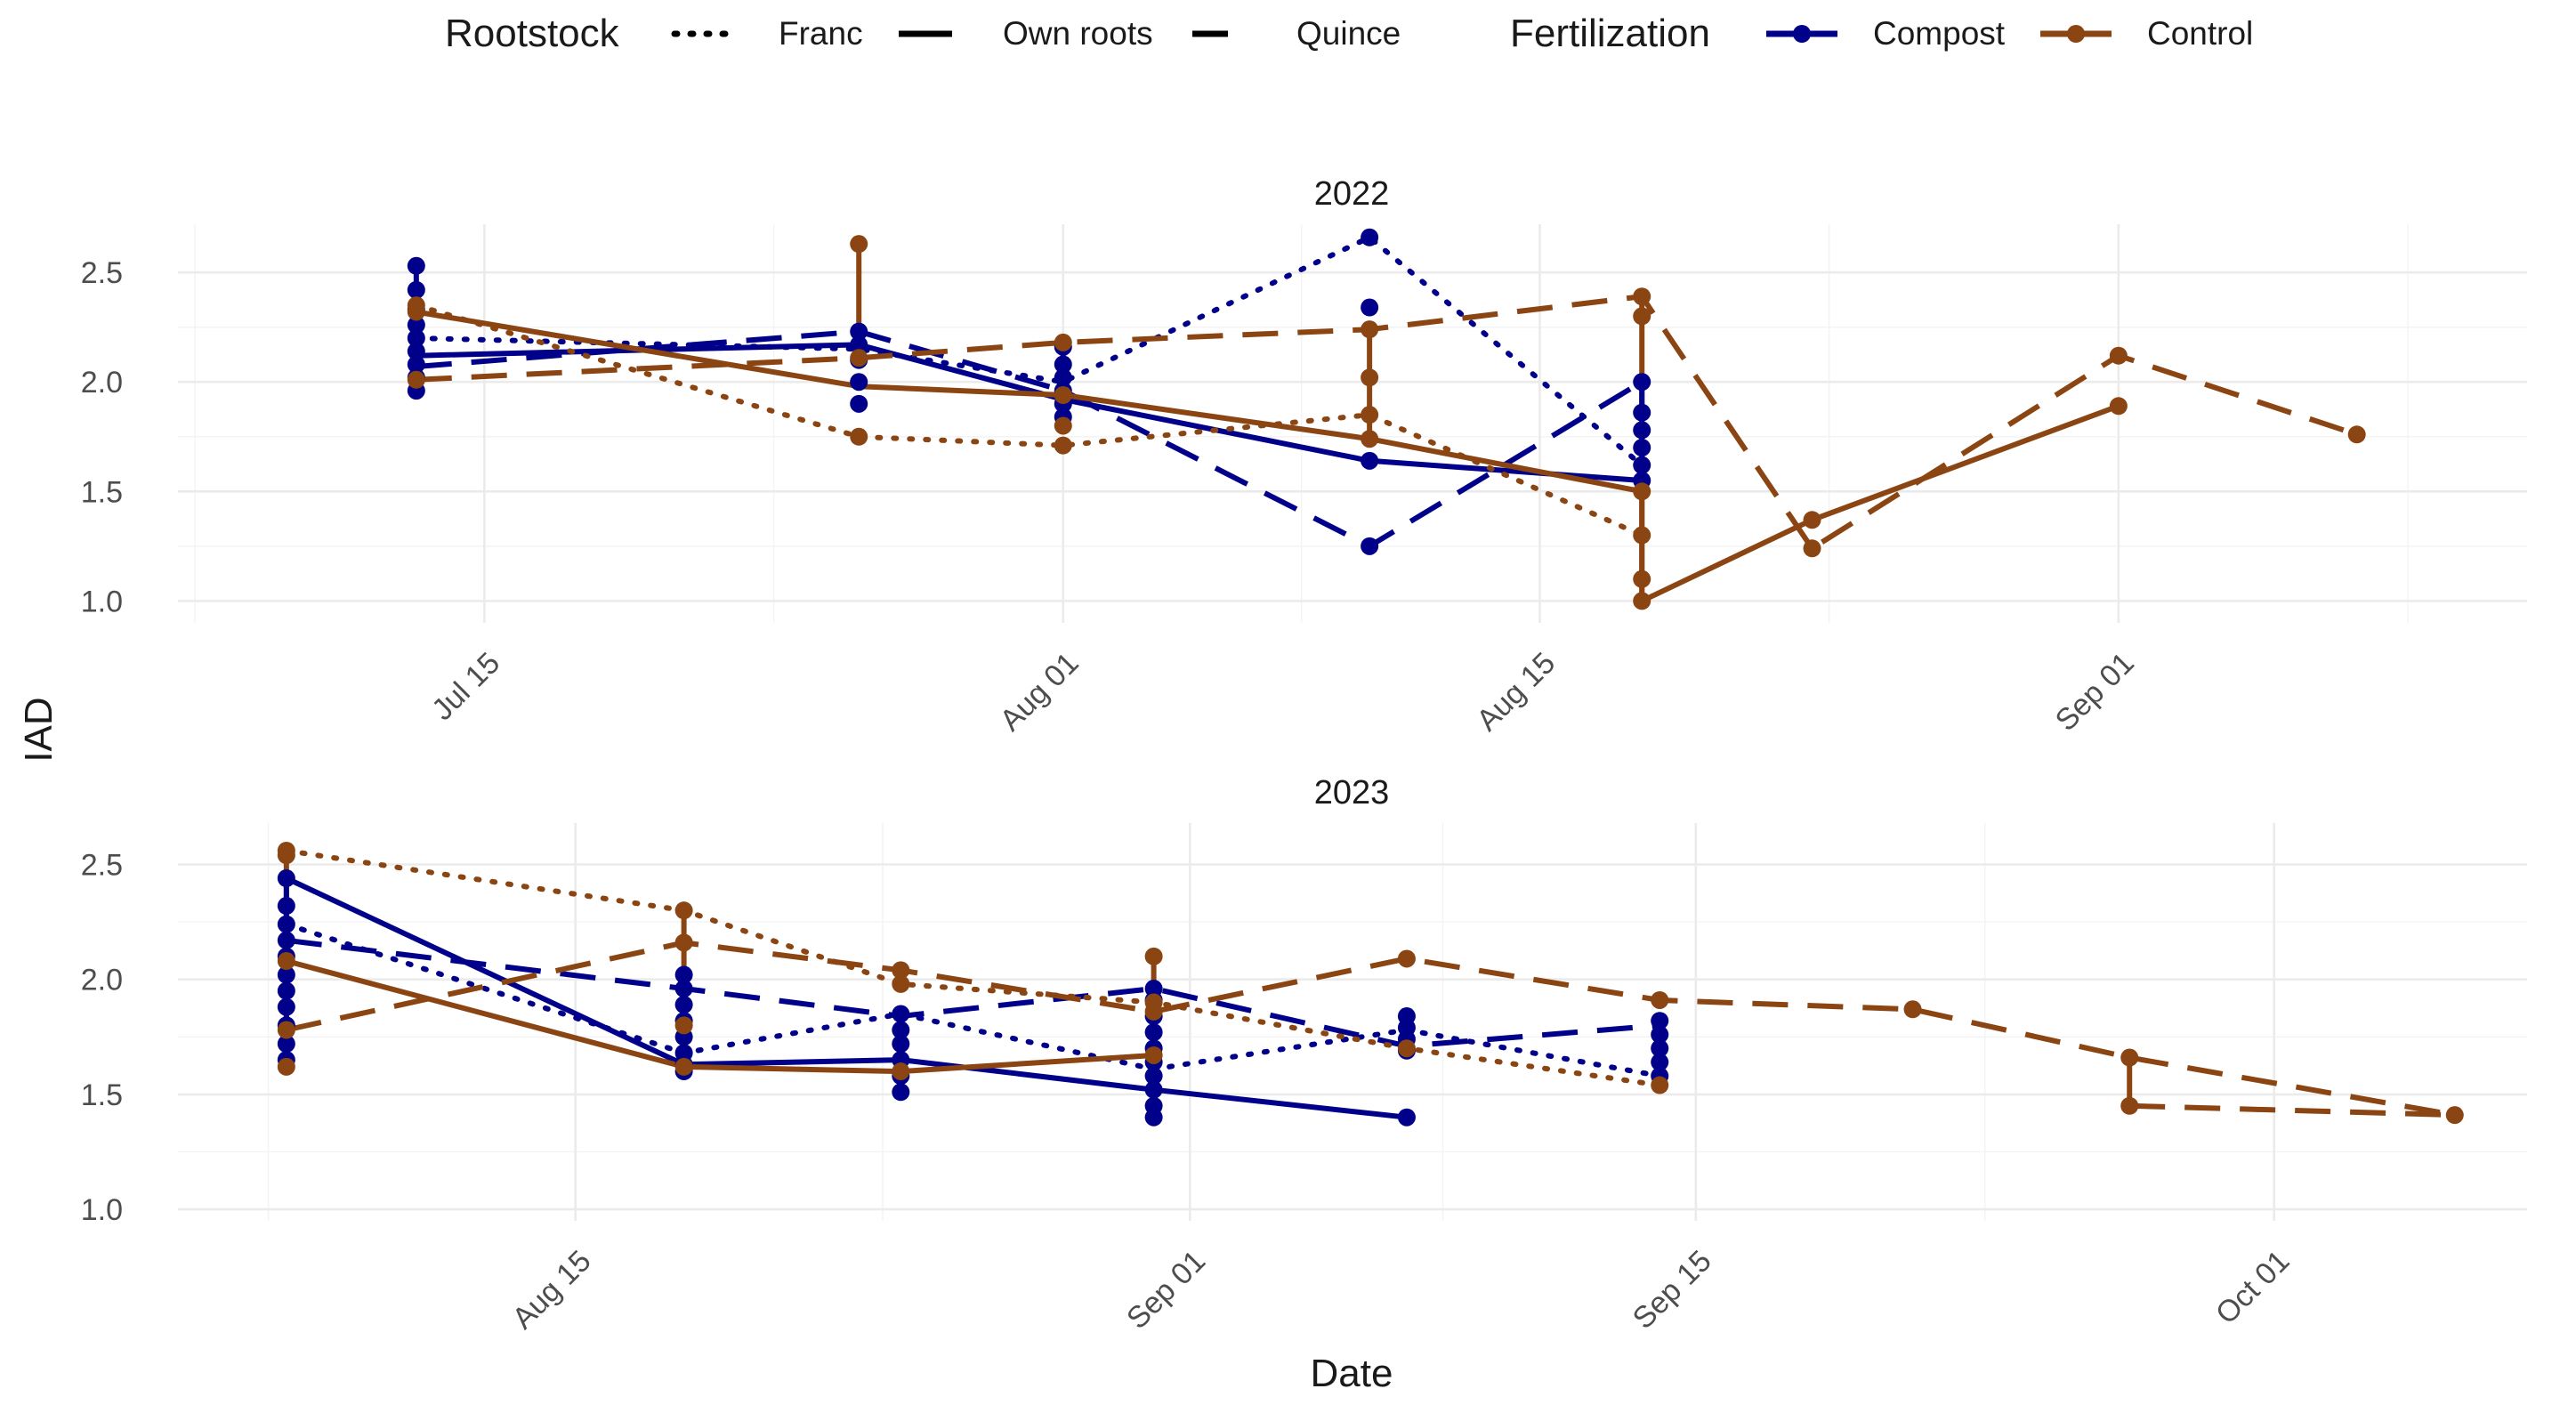 This screenshot has width=2576, height=1405. What do you see at coordinates (1352, 793) in the screenshot?
I see `panel-title-2023: 2023` at bounding box center [1352, 793].